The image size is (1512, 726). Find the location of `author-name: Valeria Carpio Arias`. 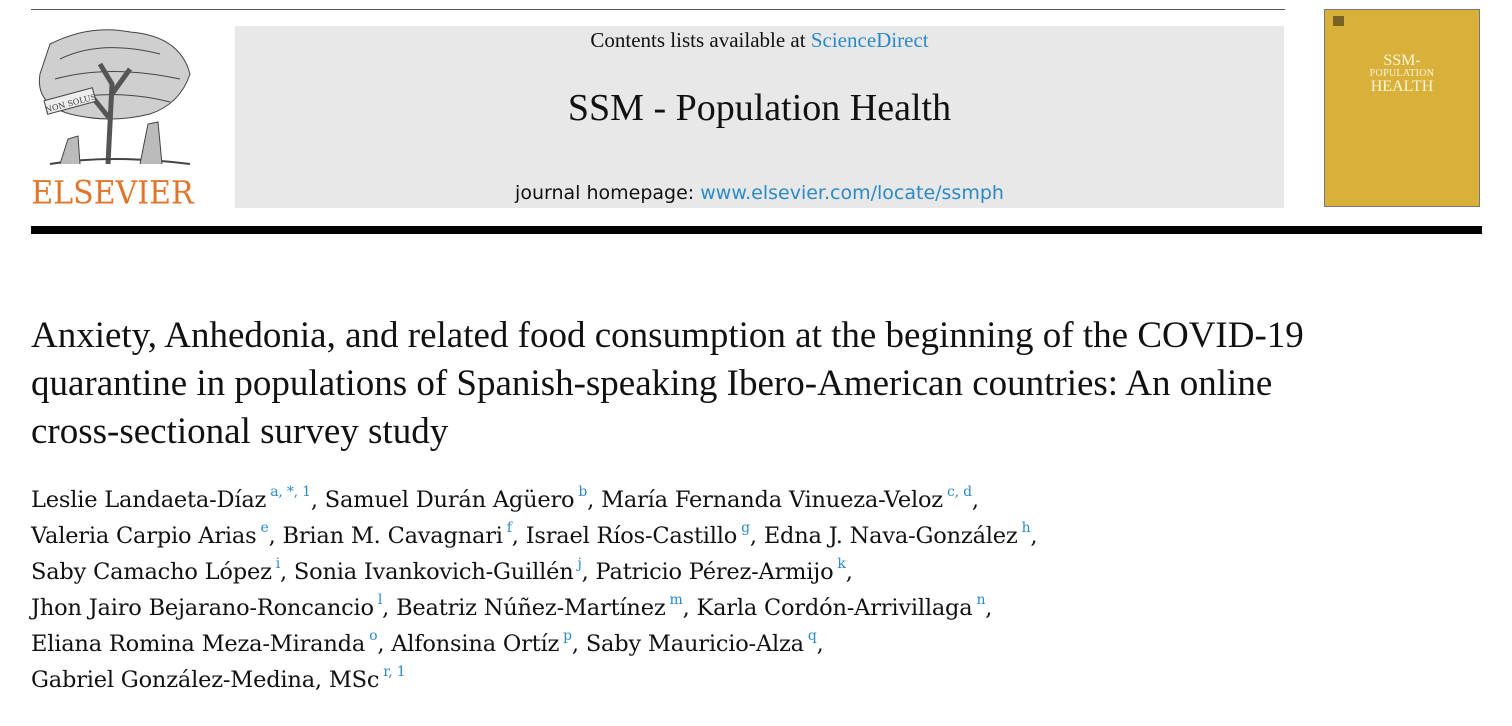

author-name: Valeria Carpio Arias is located at coordinates (144, 536).